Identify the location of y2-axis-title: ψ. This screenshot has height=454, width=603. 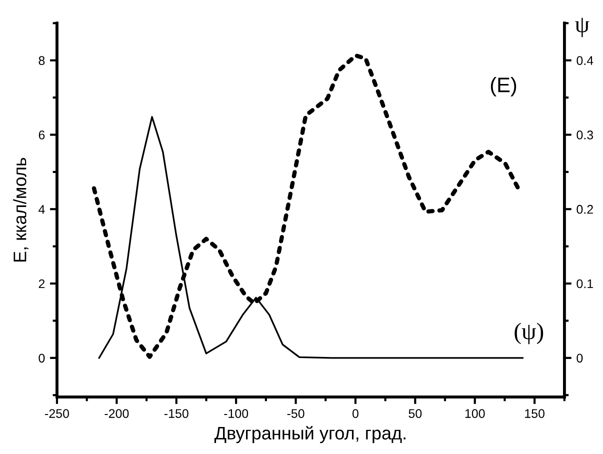
(582, 28).